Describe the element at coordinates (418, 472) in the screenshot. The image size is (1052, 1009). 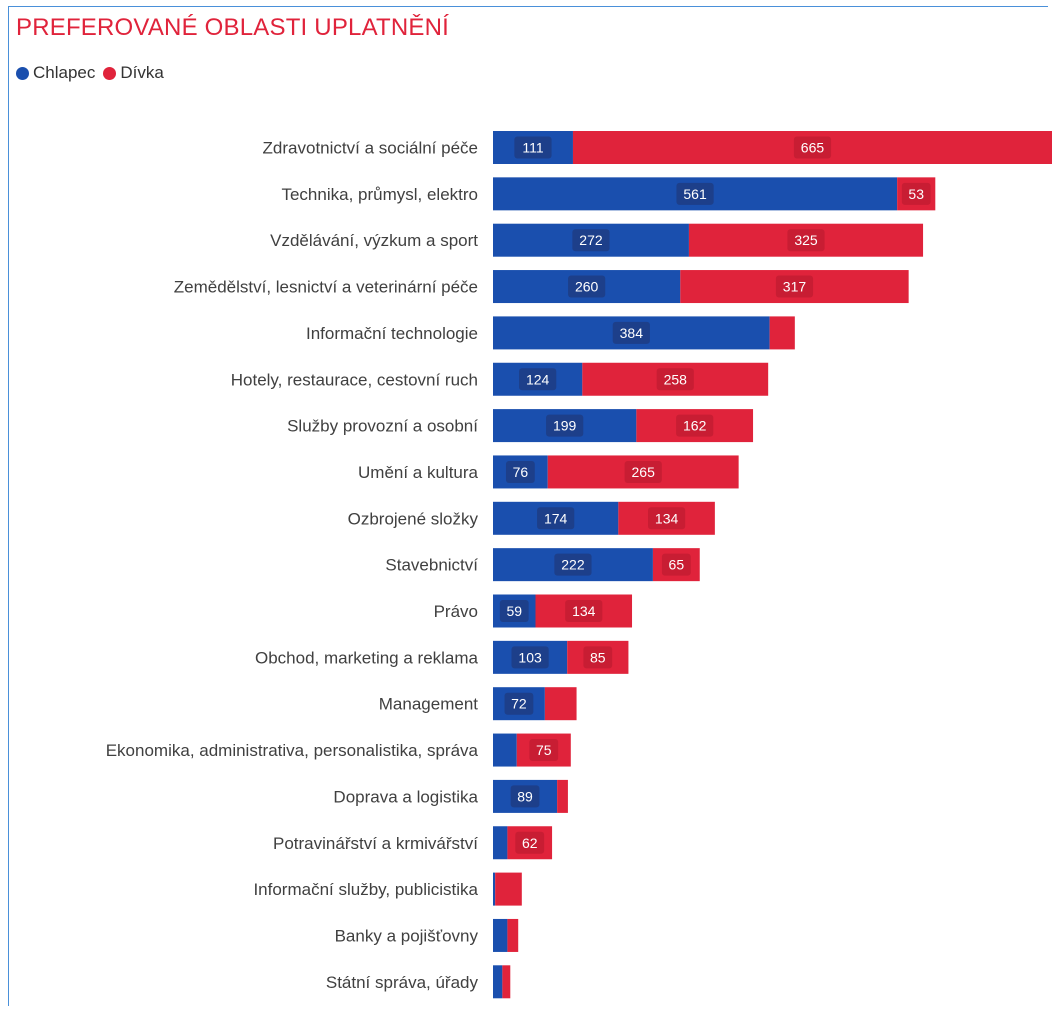
I see `category-label: Umění a kultura` at that location.